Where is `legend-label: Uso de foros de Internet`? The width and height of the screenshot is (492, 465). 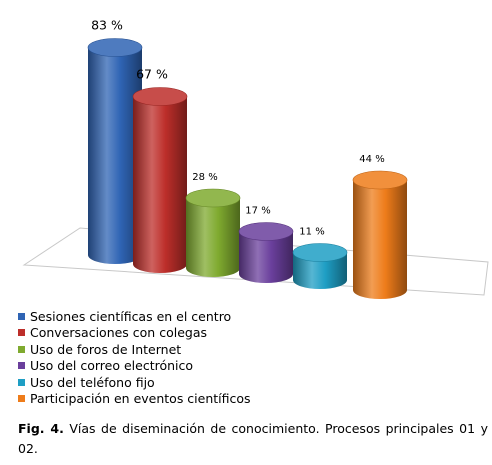 legend-label: Uso de foros de Internet is located at coordinates (106, 349).